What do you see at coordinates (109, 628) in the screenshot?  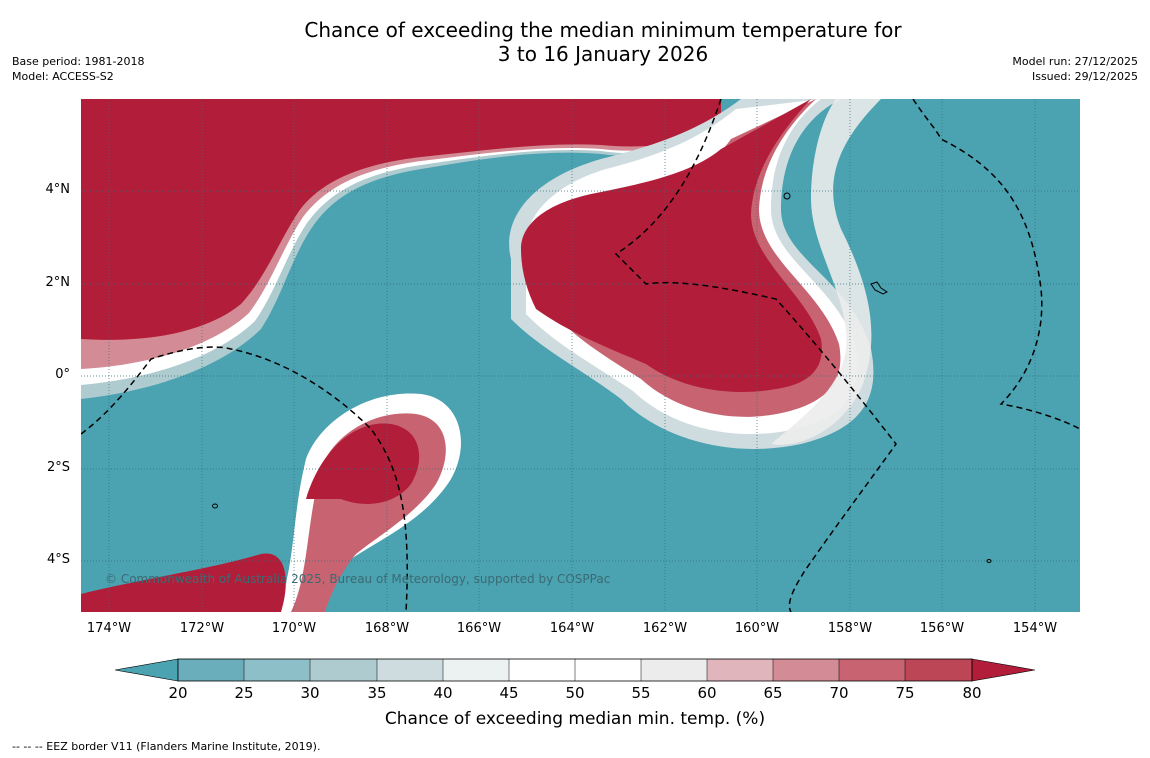 I see `lon-tick: 174°W` at bounding box center [109, 628].